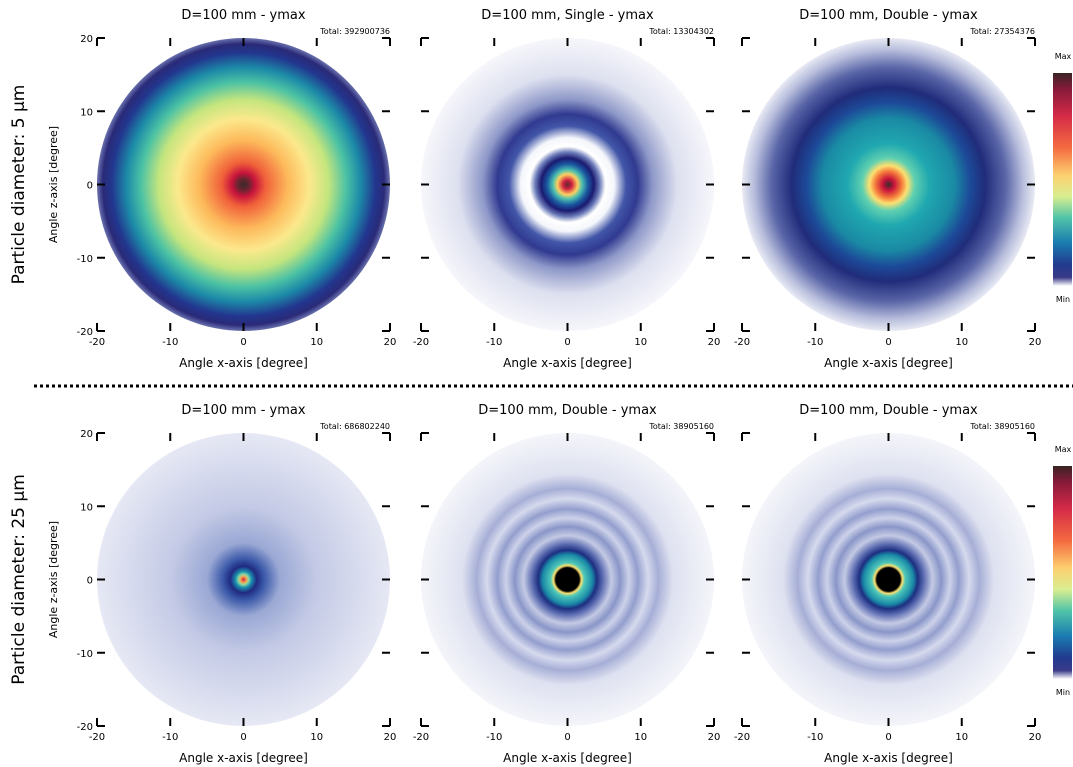  What do you see at coordinates (19, 579) in the screenshot?
I see `row-label: Particle diameter: 25 µm` at bounding box center [19, 579].